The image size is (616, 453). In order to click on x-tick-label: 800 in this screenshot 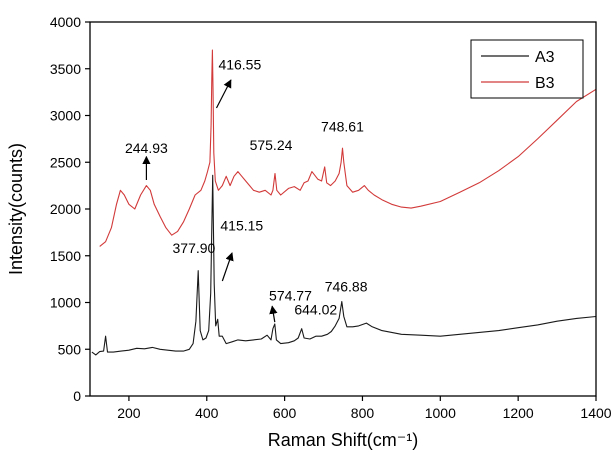, I will do `click(363, 413)`.